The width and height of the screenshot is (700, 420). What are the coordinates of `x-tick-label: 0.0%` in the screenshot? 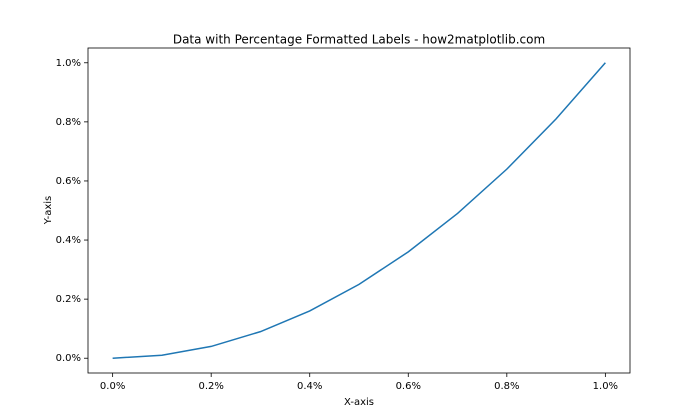 It's located at (112, 386).